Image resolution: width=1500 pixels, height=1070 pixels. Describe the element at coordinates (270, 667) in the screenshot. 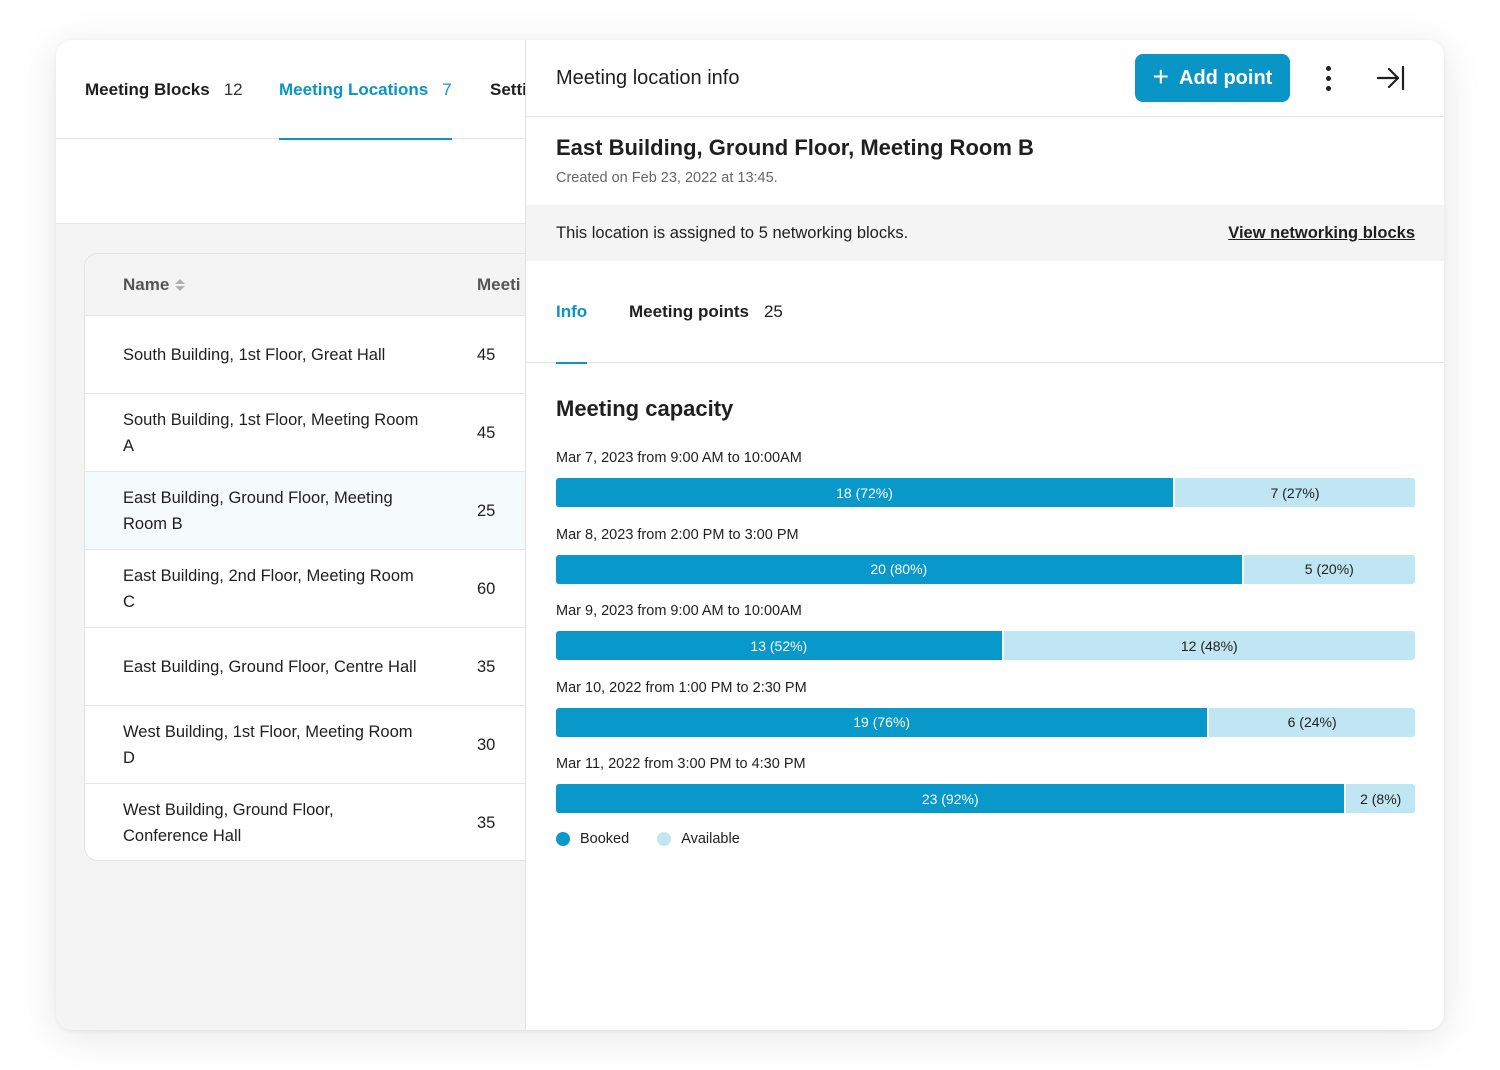

I see `location-name: East Building, Ground Floor, Centre Hall` at that location.